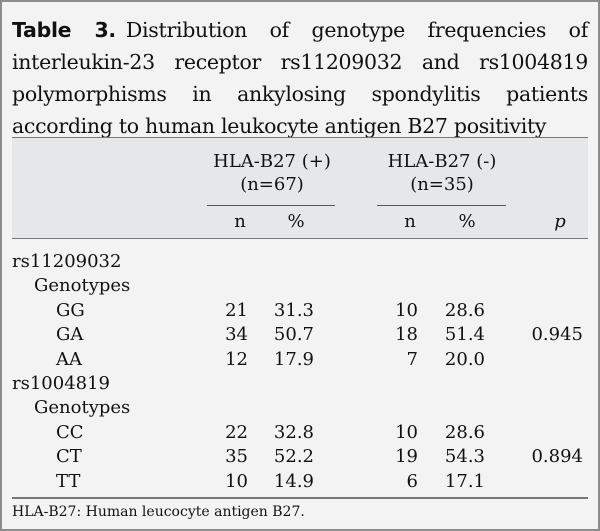 The image size is (600, 531). I want to click on cell-p1: 17.9, so click(293, 359).